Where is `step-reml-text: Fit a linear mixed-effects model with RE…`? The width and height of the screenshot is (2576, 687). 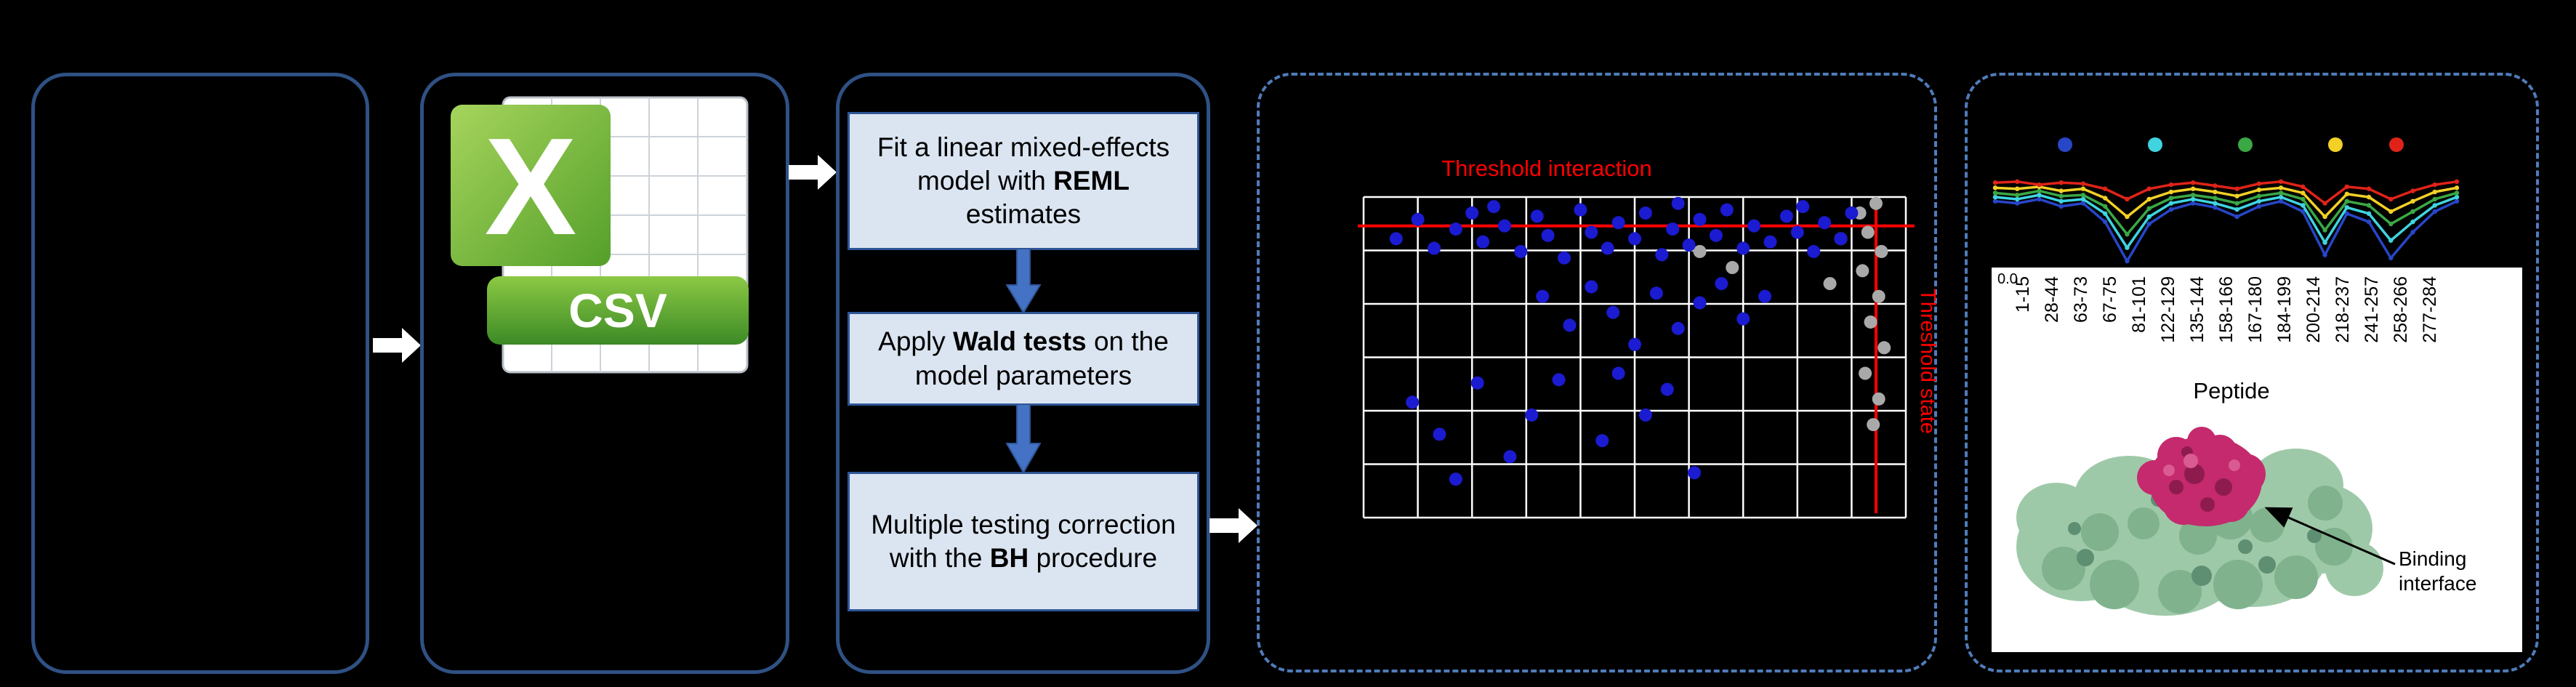 step-reml-text: Fit a linear mixed-effects model with RE… is located at coordinates (1023, 181).